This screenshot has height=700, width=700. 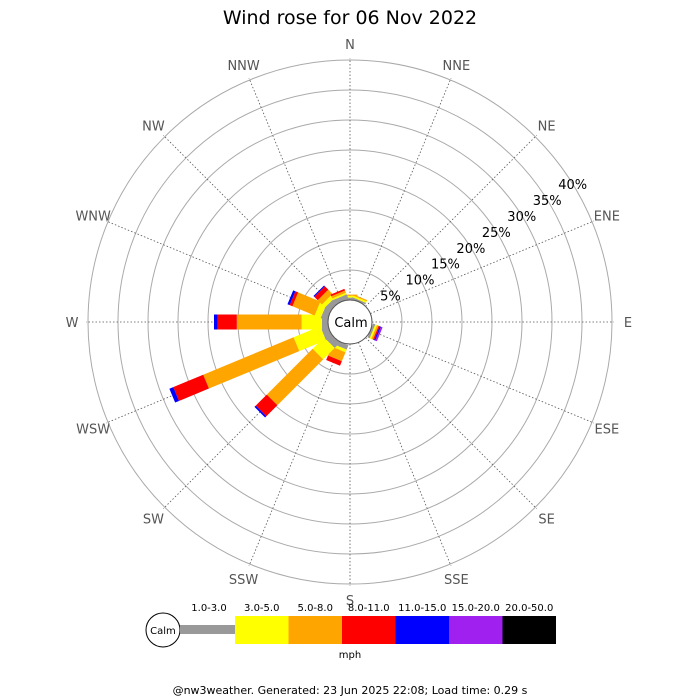 I want to click on radial-tick-label: 20%, so click(x=470, y=249).